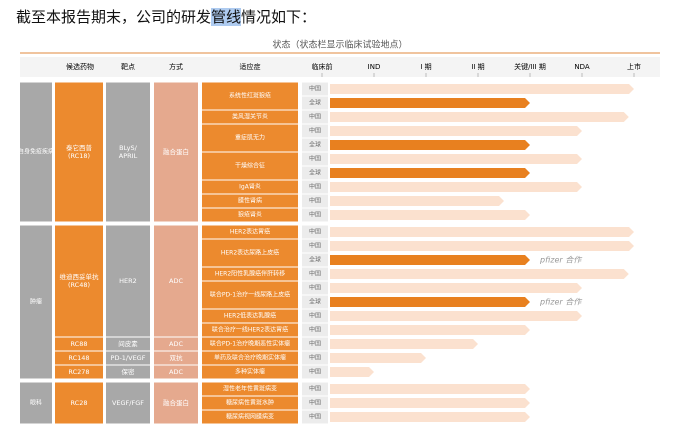  I want to click on column-header: 靶点, so click(128, 66).